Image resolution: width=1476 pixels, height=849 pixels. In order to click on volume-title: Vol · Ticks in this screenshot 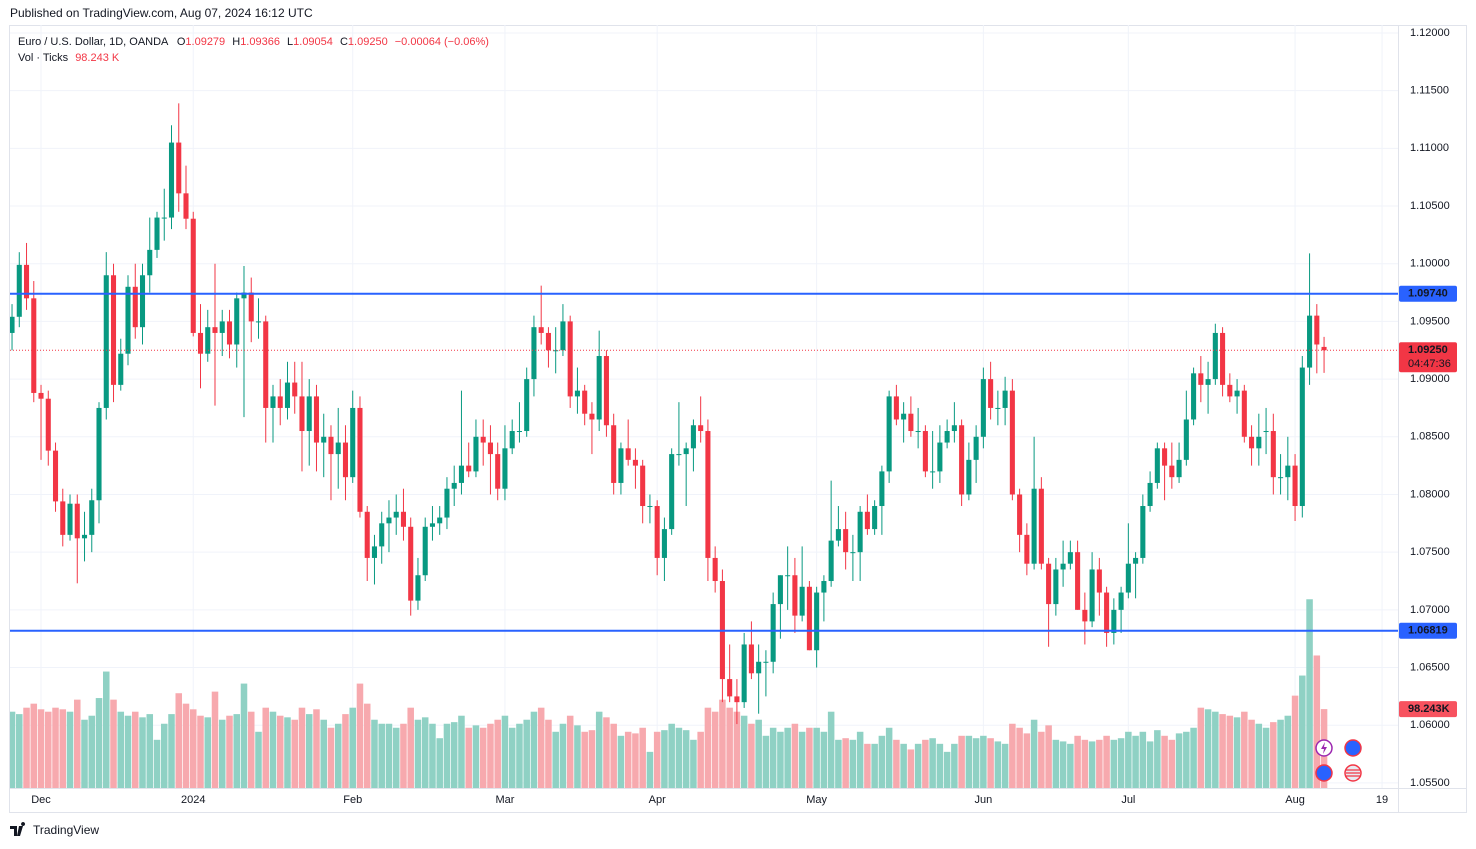, I will do `click(43, 58)`.